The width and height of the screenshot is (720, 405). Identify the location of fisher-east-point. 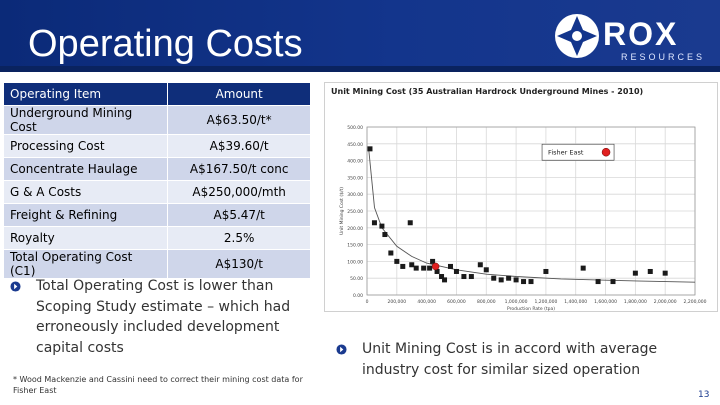
(606, 152).